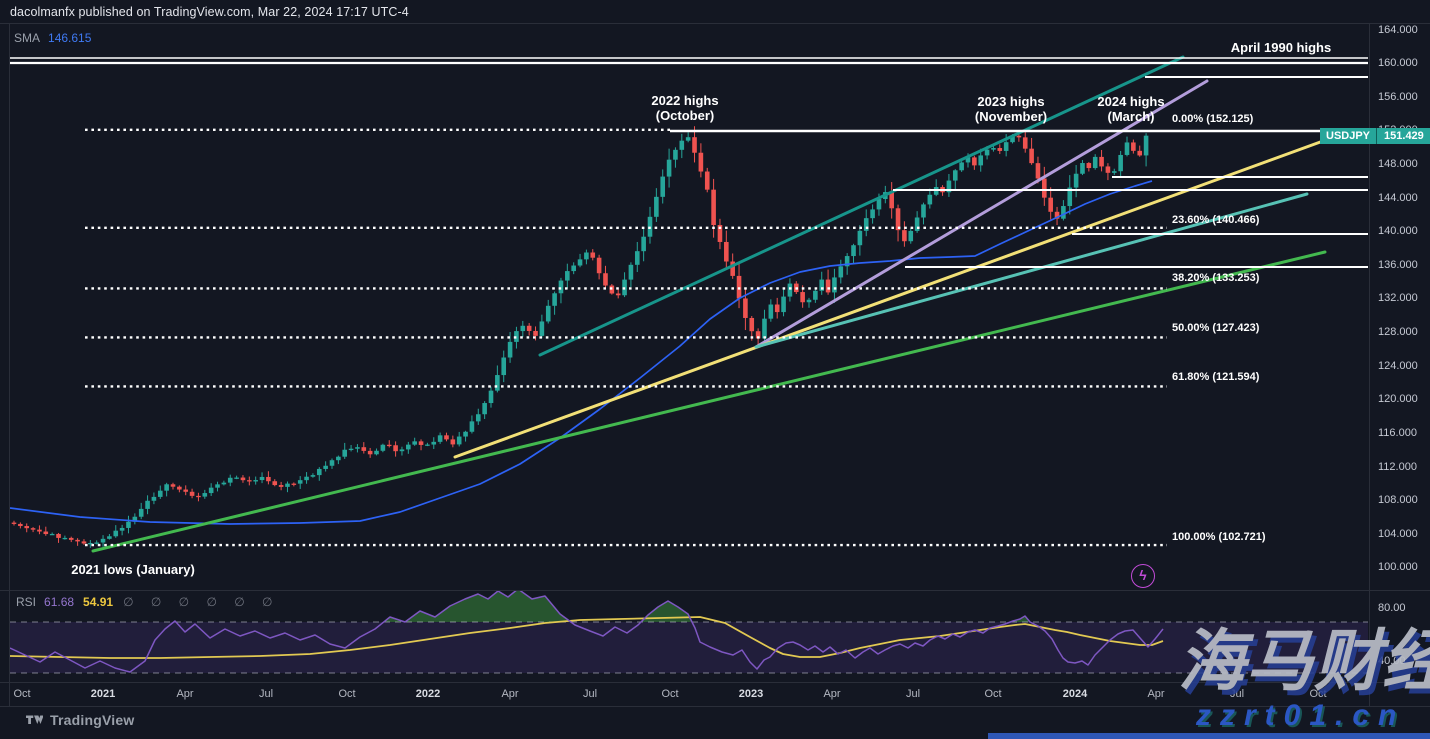 Image resolution: width=1430 pixels, height=739 pixels. I want to click on lightning-glyph: ϟ, so click(1143, 575).